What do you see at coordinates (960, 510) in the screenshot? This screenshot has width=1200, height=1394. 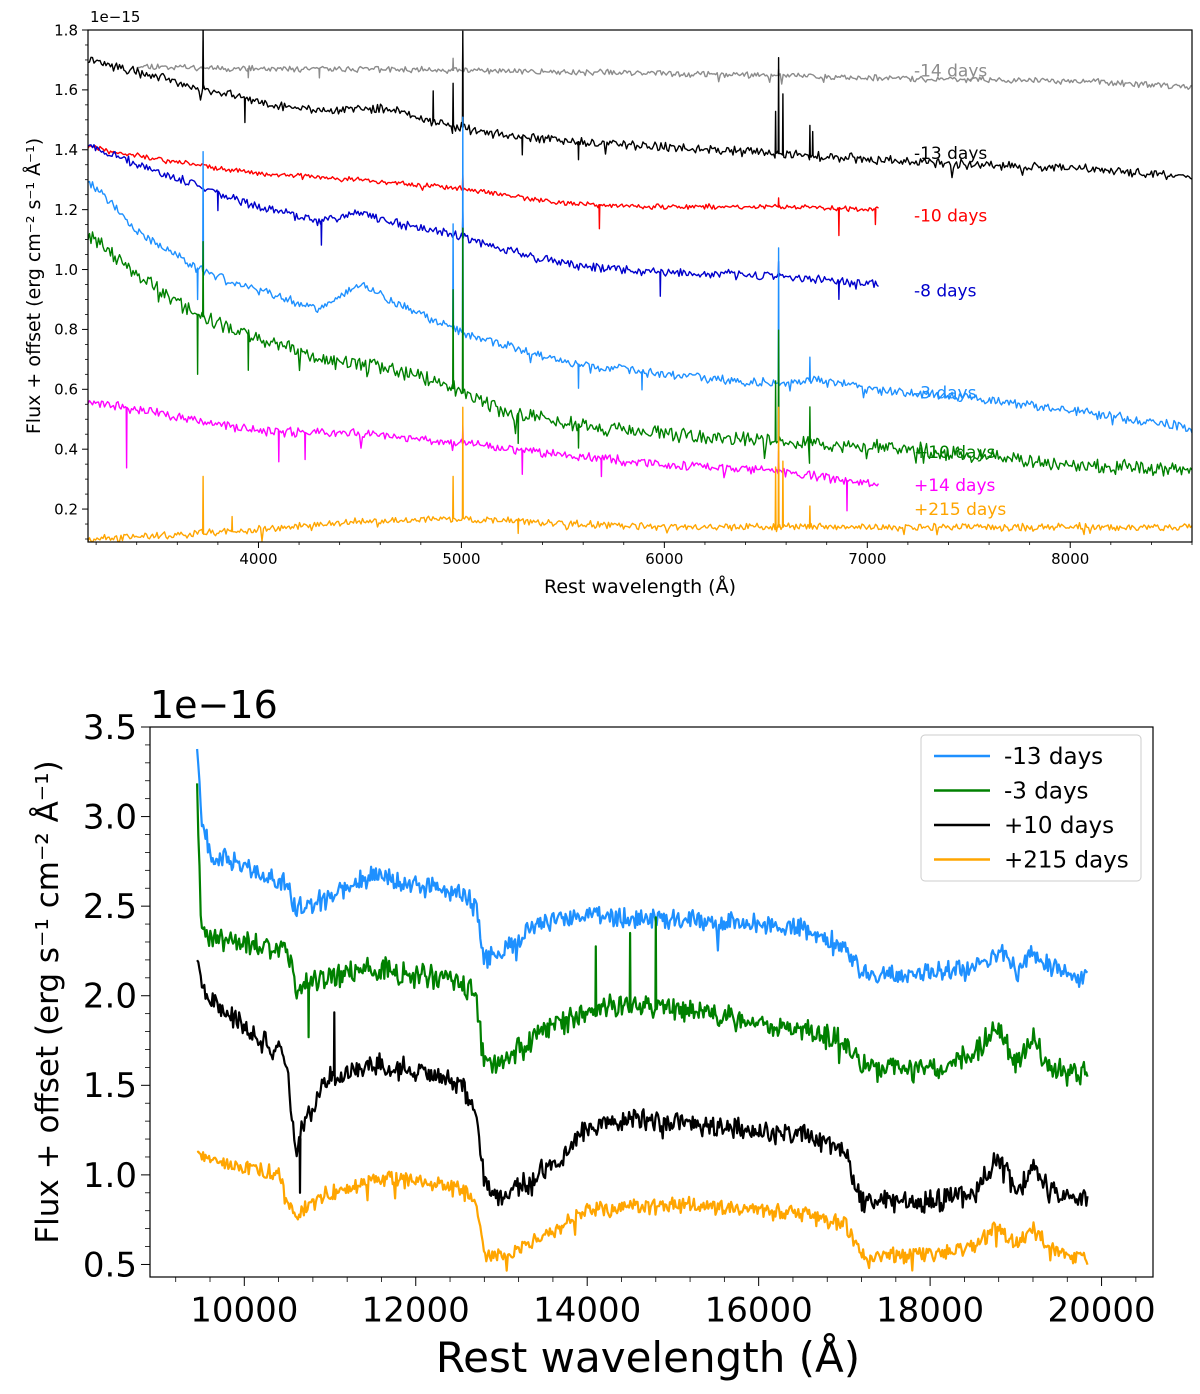 I see `optical-series-label-7: +215 days` at bounding box center [960, 510].